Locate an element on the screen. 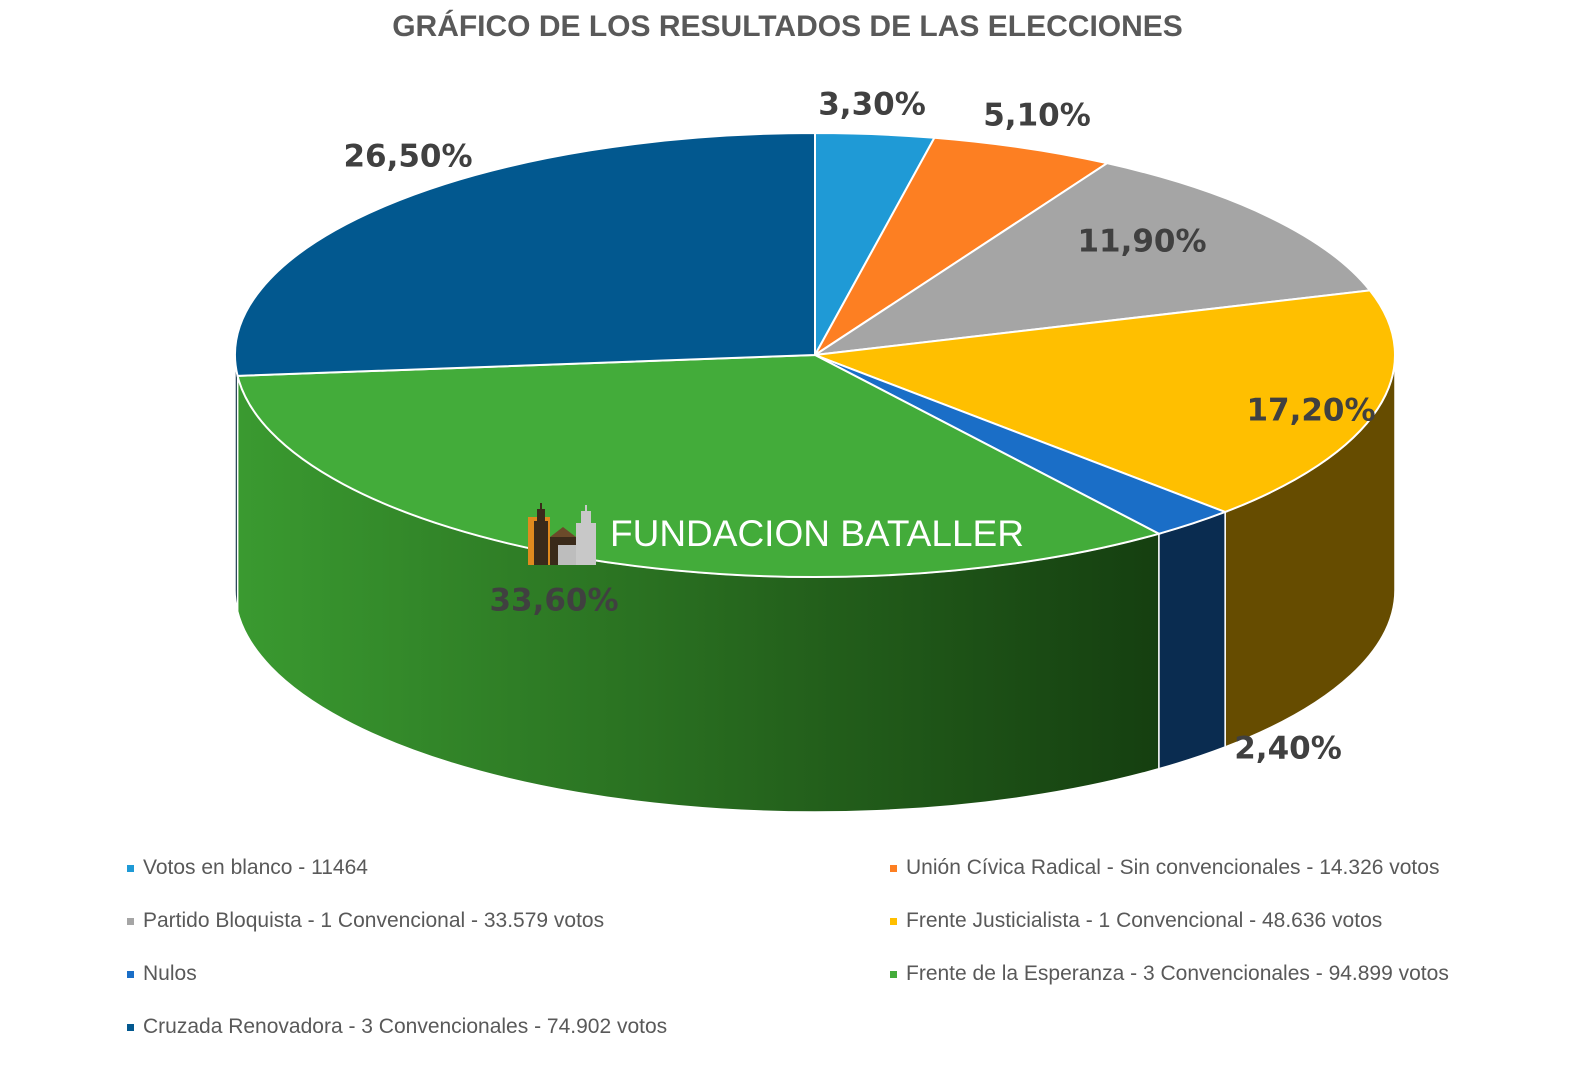 Image resolution: width=1575 pixels, height=1075 pixels. pie-label-5: 33,60% is located at coordinates (553, 601).